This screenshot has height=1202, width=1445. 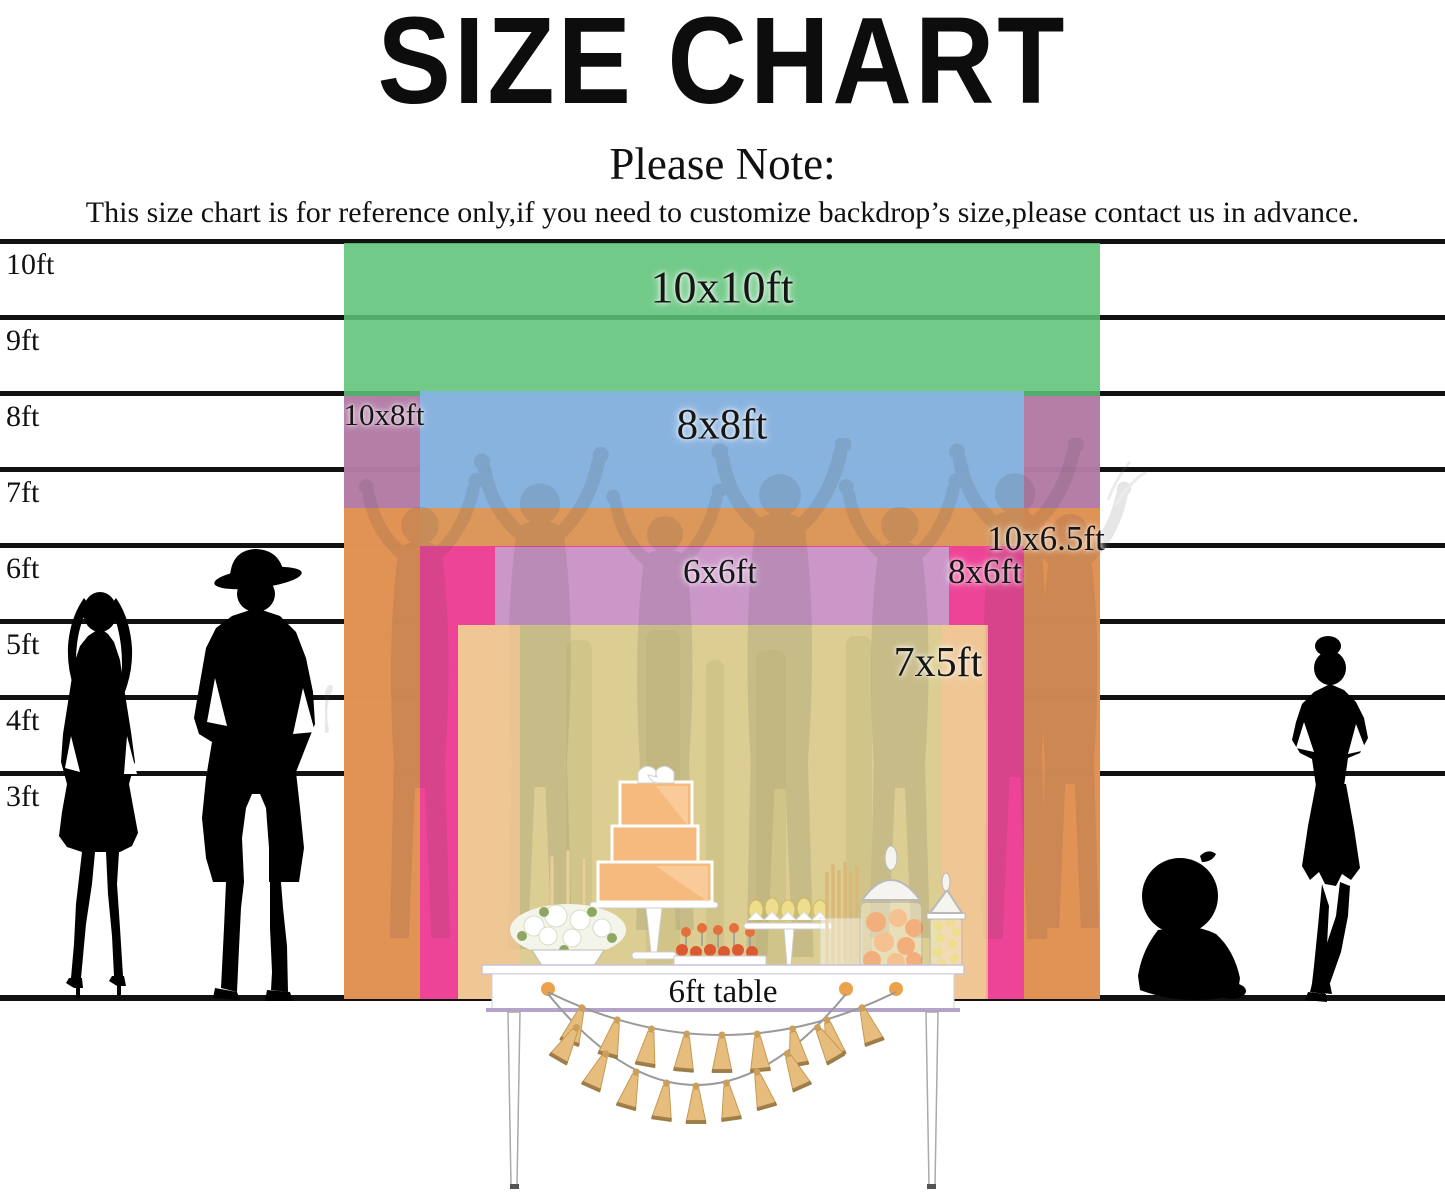 I want to click on cake-topper-birds, so click(x=656, y=774).